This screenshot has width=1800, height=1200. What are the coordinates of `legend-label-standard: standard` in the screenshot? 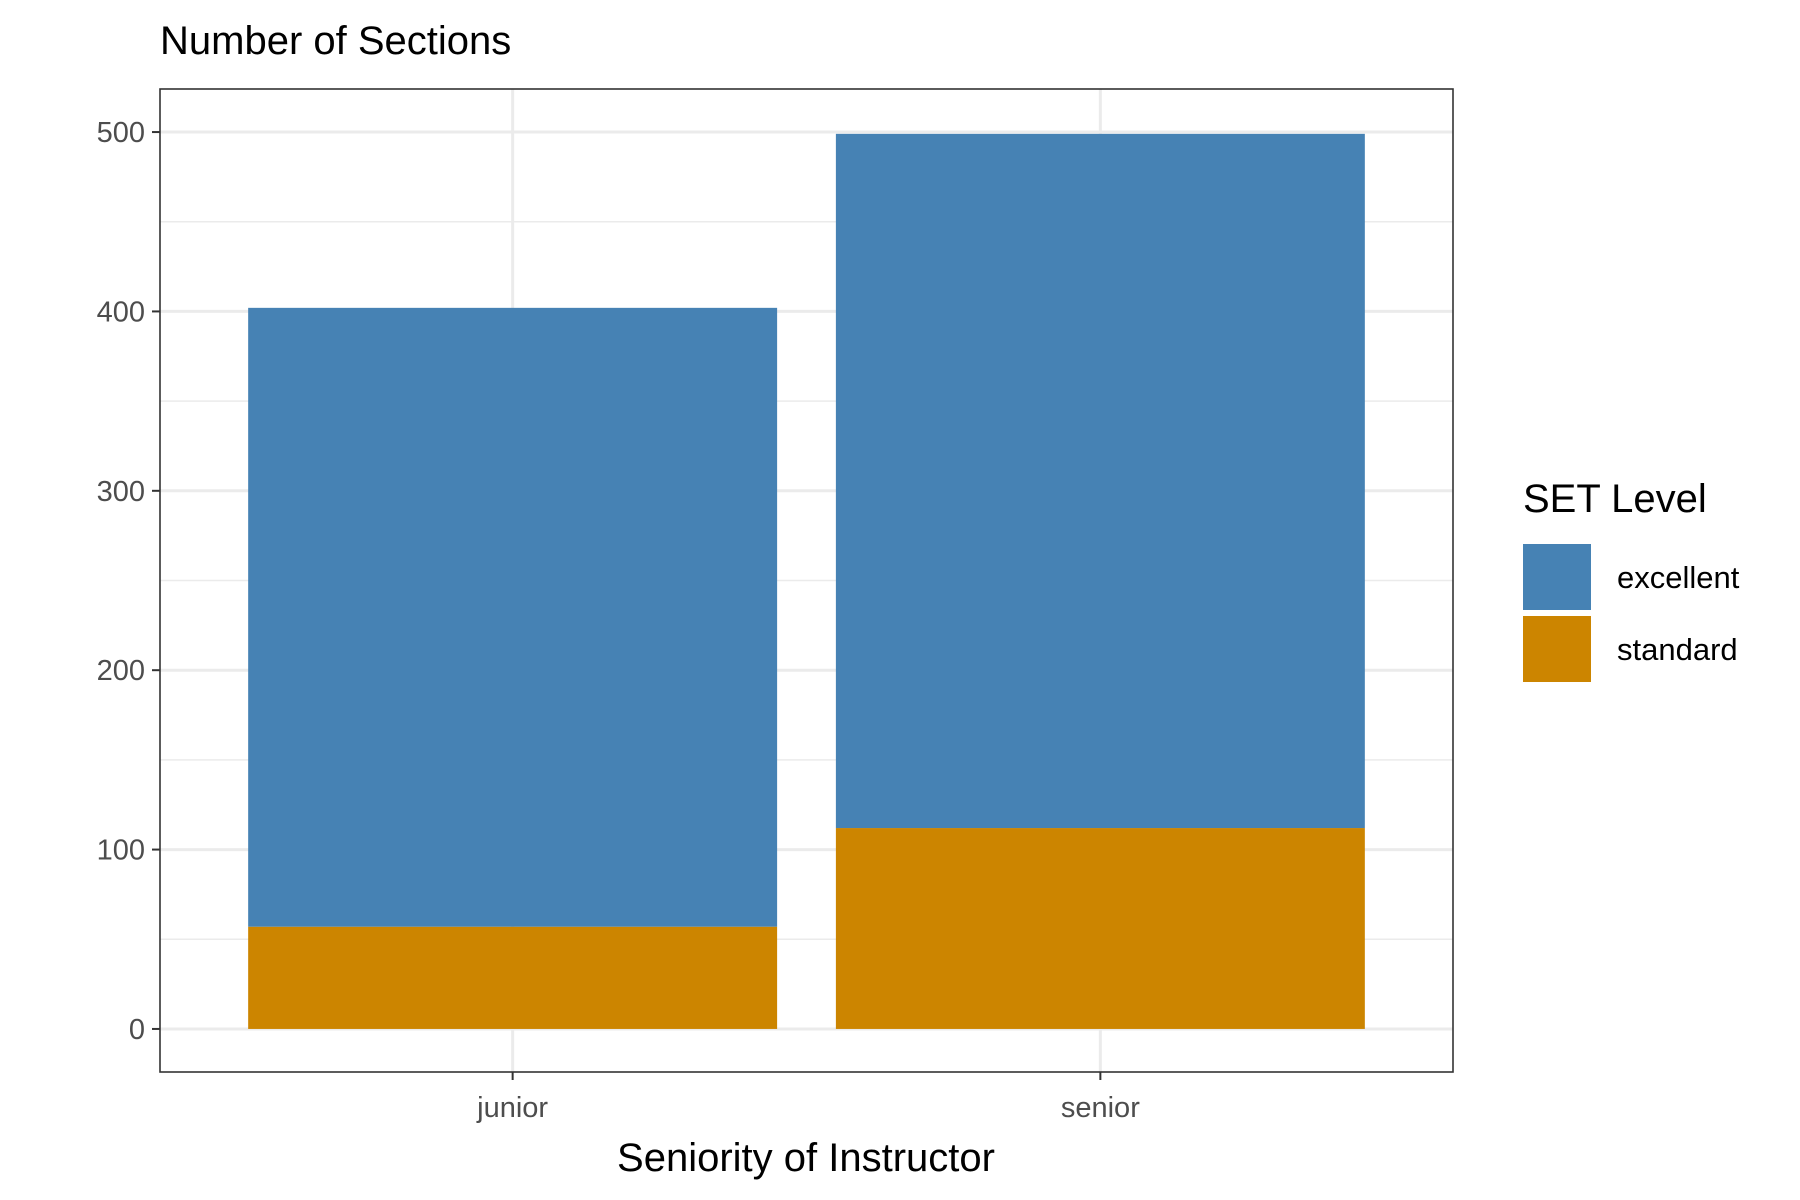 It's located at (1677, 649).